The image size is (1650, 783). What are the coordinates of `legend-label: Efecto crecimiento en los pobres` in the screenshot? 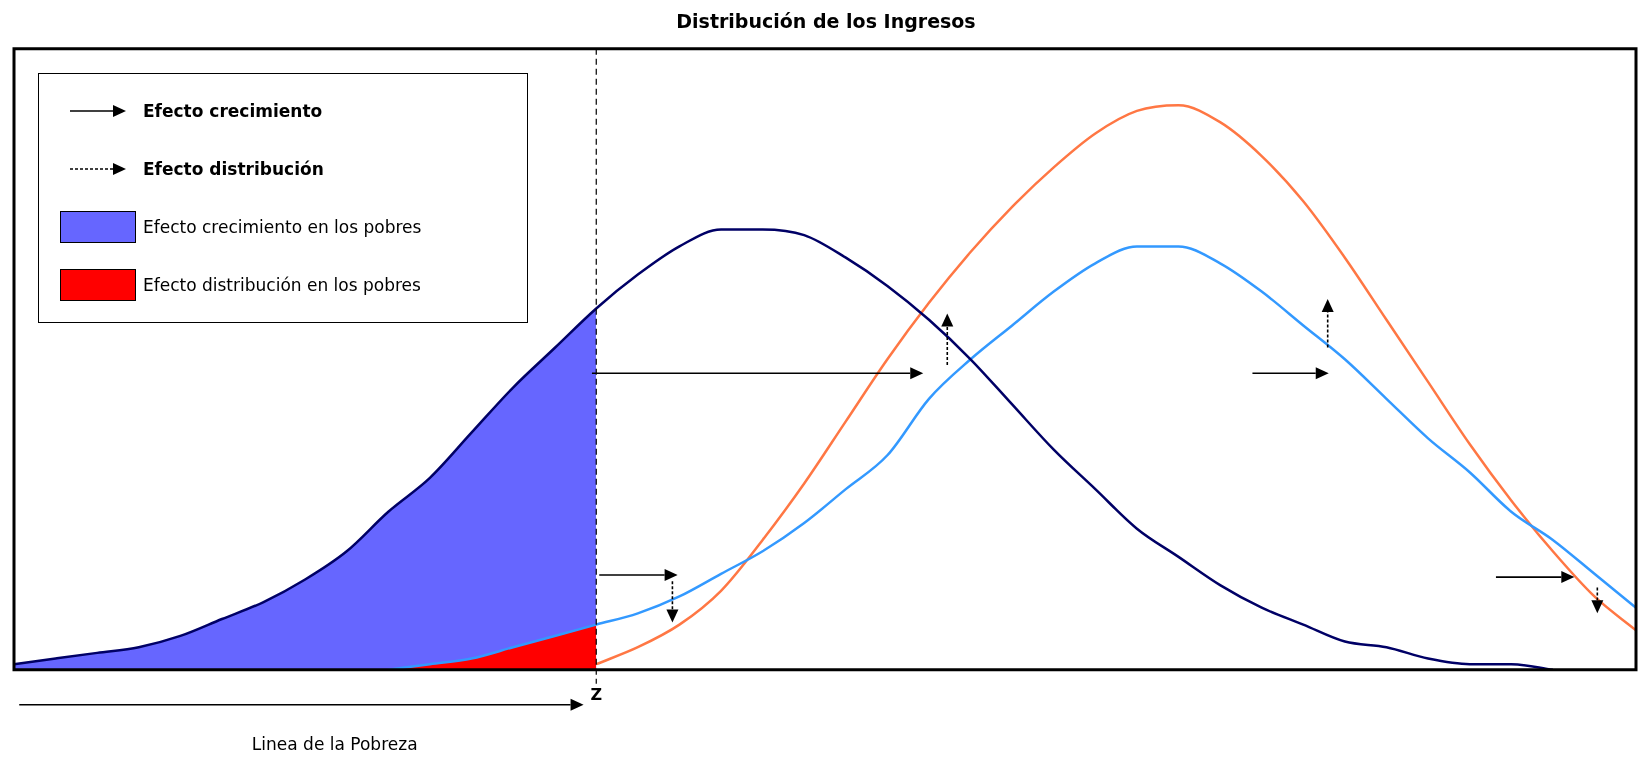 It's located at (282, 226).